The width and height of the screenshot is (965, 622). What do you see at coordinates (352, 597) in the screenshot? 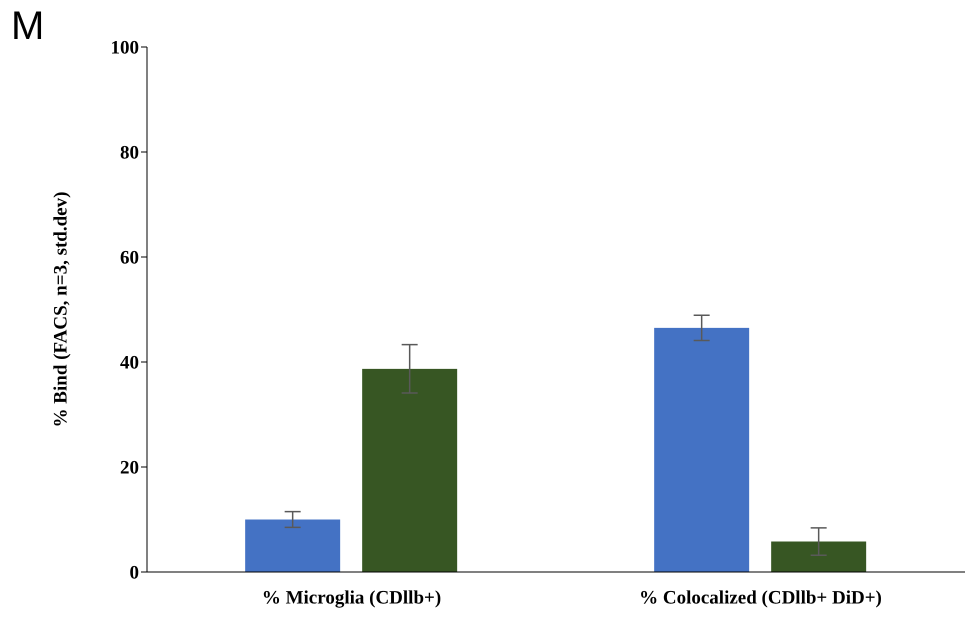
I see `x-tick-label: % Microglia (CDllb+)` at bounding box center [352, 597].